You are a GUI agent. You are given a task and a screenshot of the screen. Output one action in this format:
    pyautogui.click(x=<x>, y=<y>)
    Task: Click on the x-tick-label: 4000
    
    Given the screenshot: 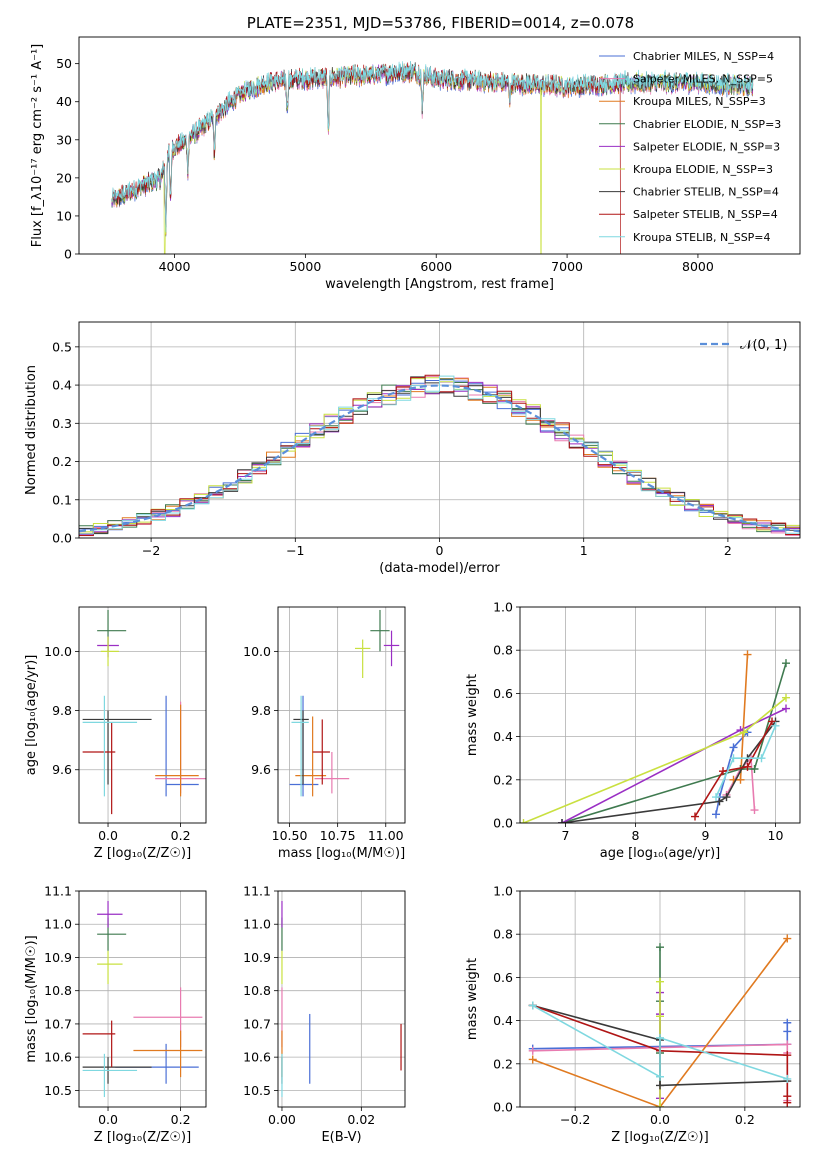 What is the action you would take?
    pyautogui.click(x=175, y=266)
    